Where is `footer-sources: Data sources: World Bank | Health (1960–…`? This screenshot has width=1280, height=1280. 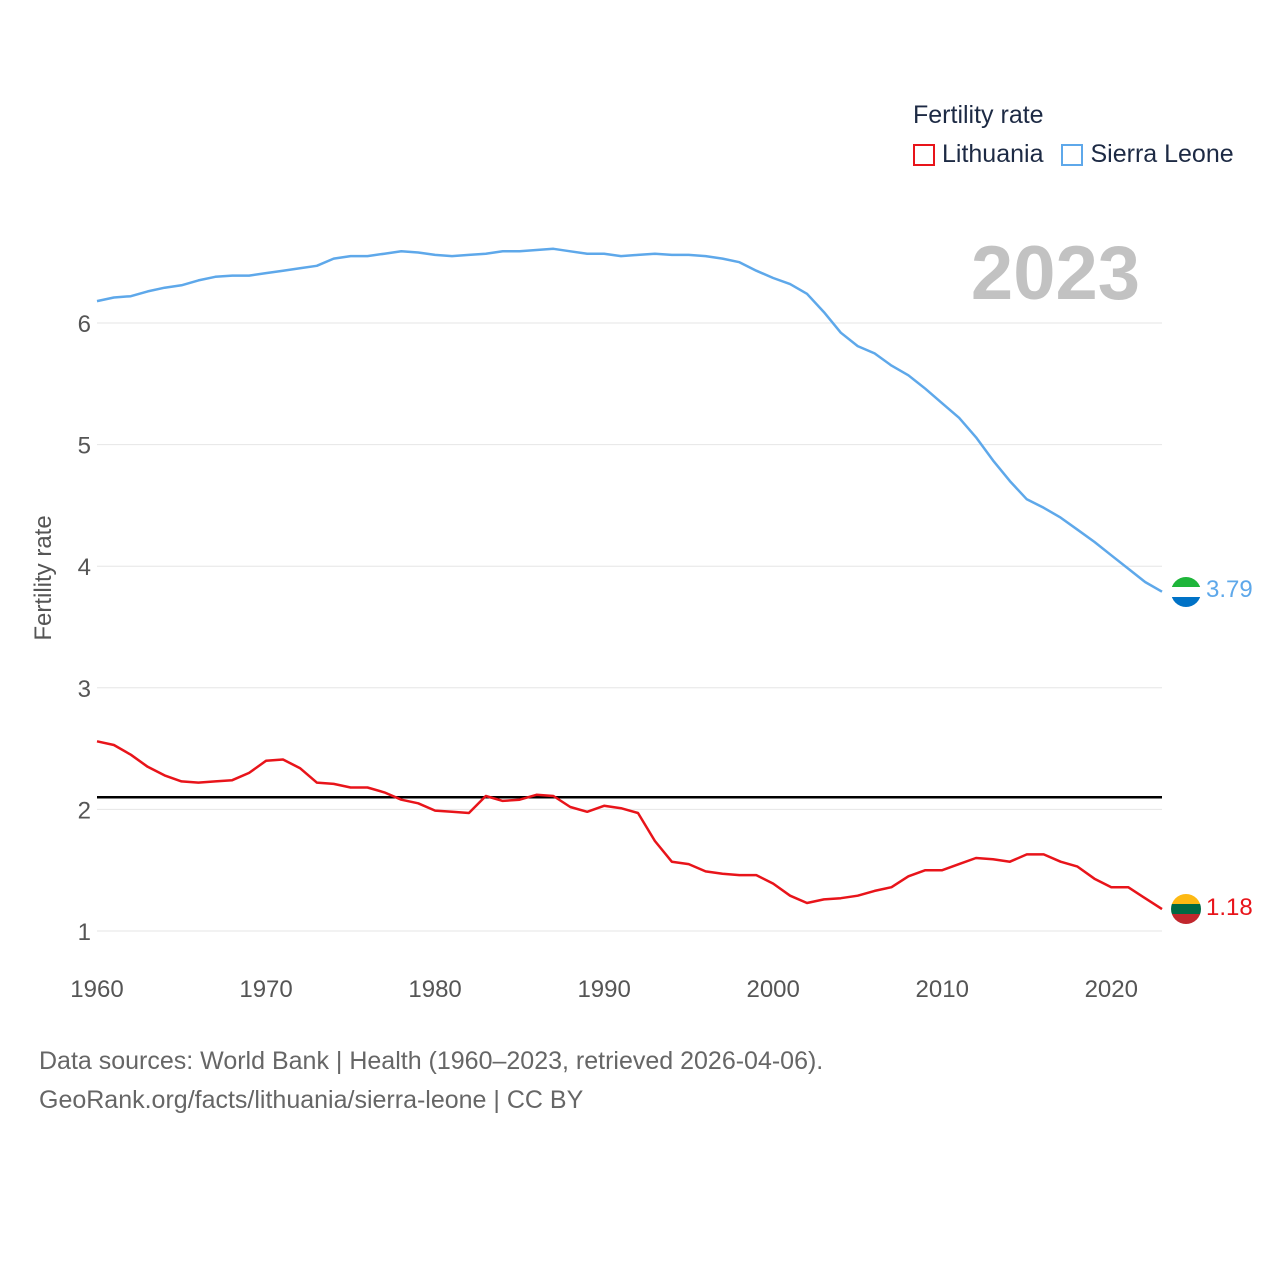 footer-sources: Data sources: World Bank | Health (1960–… is located at coordinates (431, 1061).